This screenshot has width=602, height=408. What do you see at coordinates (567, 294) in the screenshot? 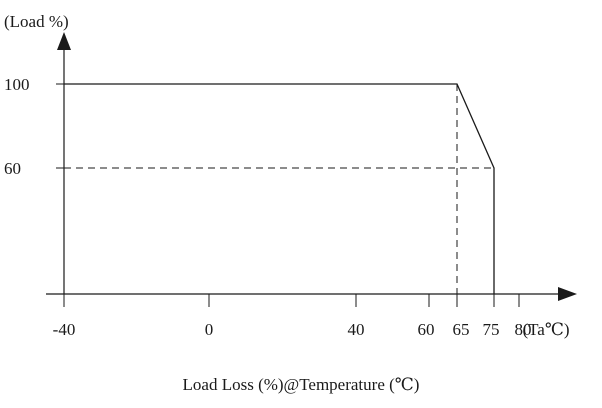
I see `x-axis-arrow-icon` at bounding box center [567, 294].